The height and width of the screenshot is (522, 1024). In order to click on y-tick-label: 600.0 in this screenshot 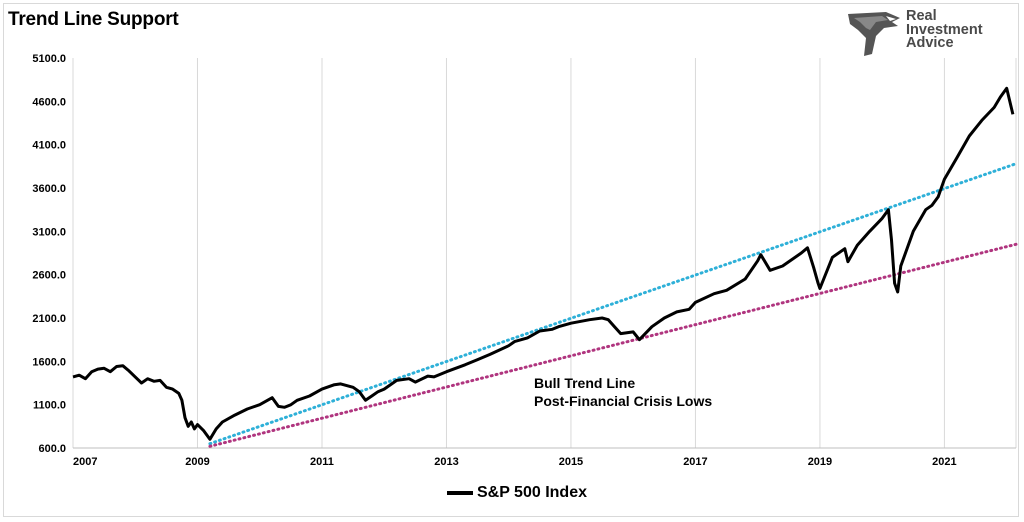, I will do `click(52, 449)`.